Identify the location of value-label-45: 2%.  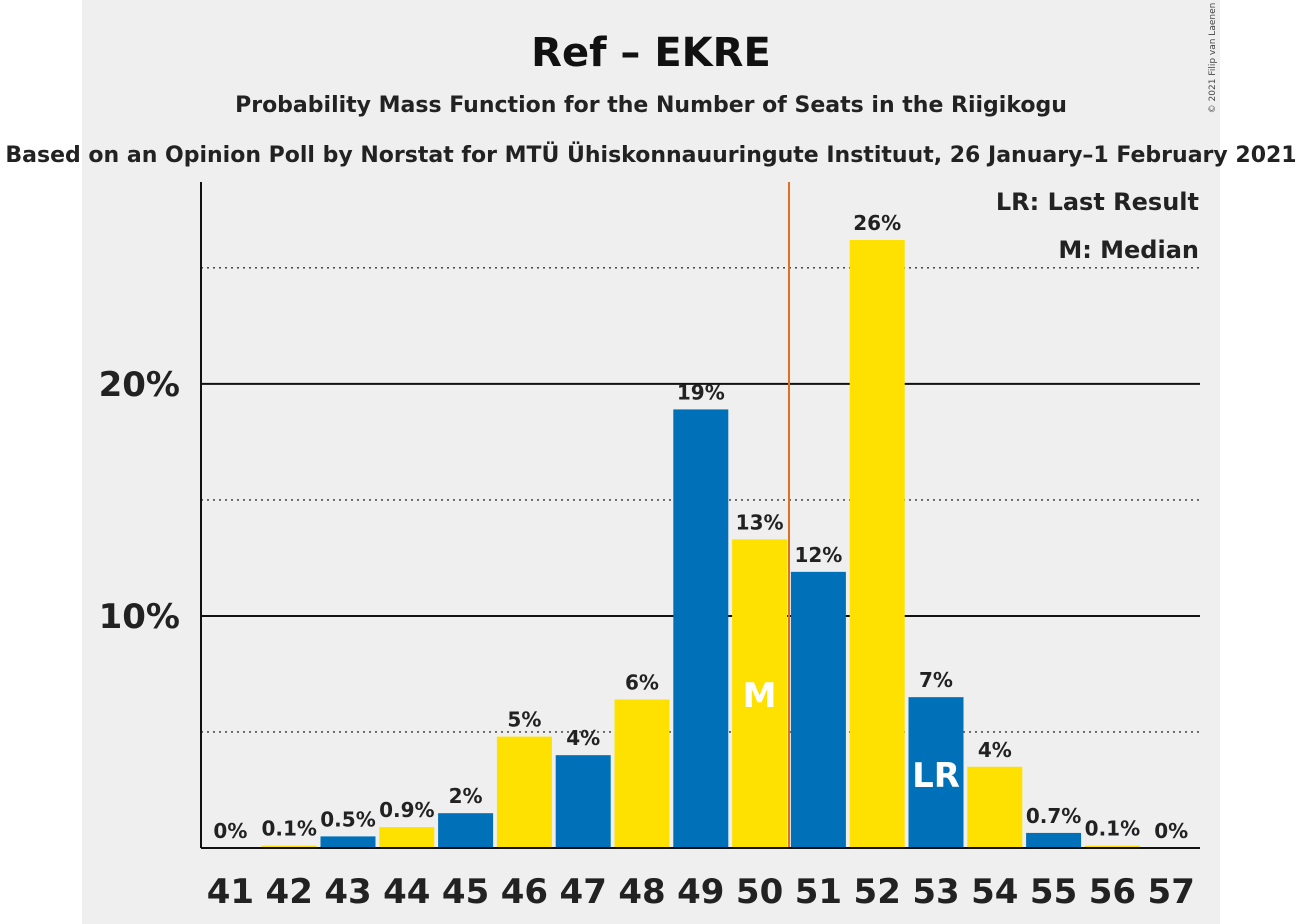
(466, 796).